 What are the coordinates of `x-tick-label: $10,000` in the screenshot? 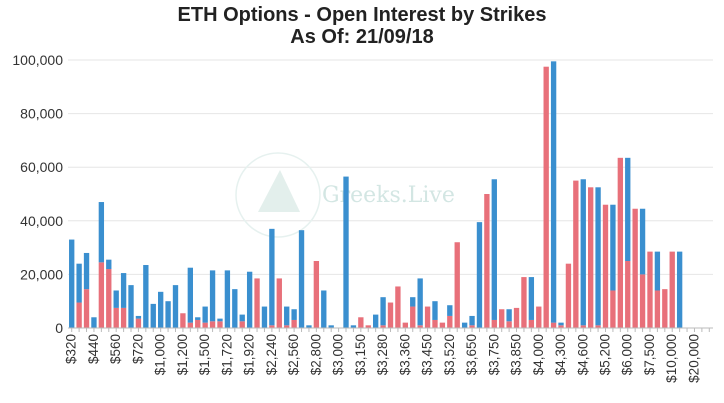 It's located at (671, 358).